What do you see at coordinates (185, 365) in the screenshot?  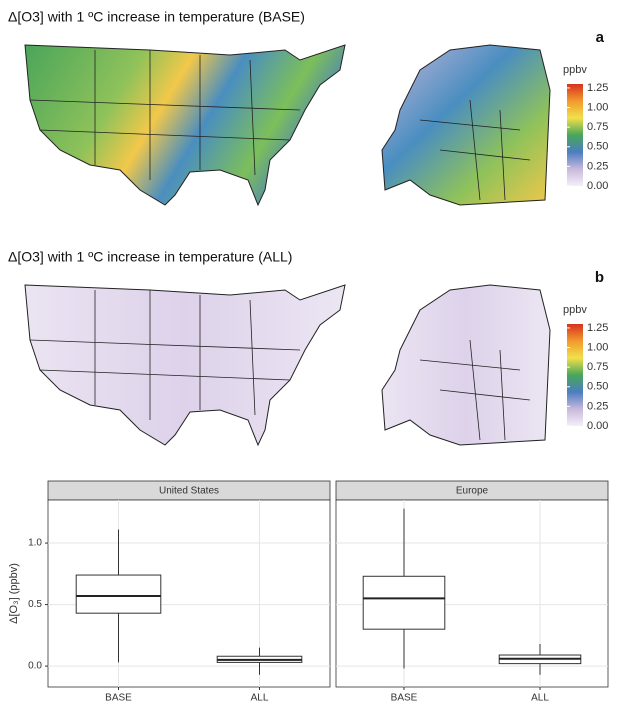 I see `us-map-b` at bounding box center [185, 365].